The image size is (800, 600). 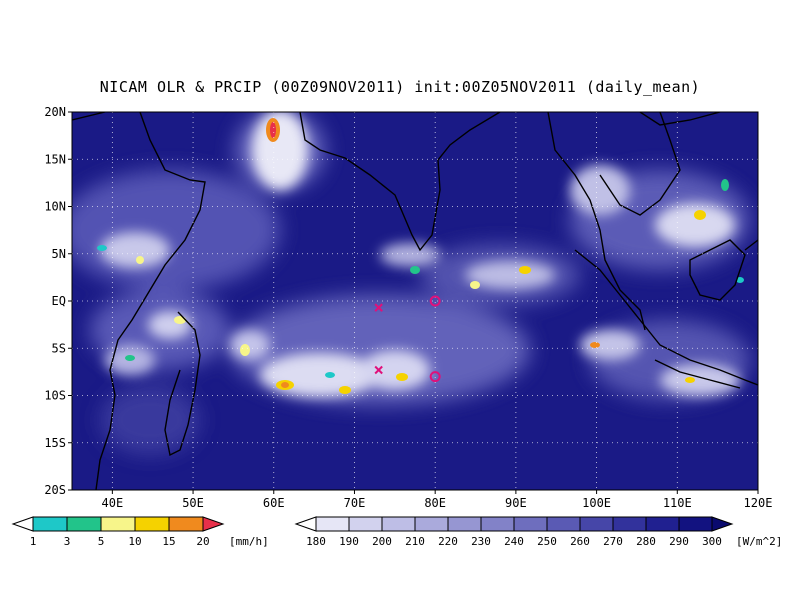 I want to click on lat-tick-label: 10S, so click(x=55, y=396).